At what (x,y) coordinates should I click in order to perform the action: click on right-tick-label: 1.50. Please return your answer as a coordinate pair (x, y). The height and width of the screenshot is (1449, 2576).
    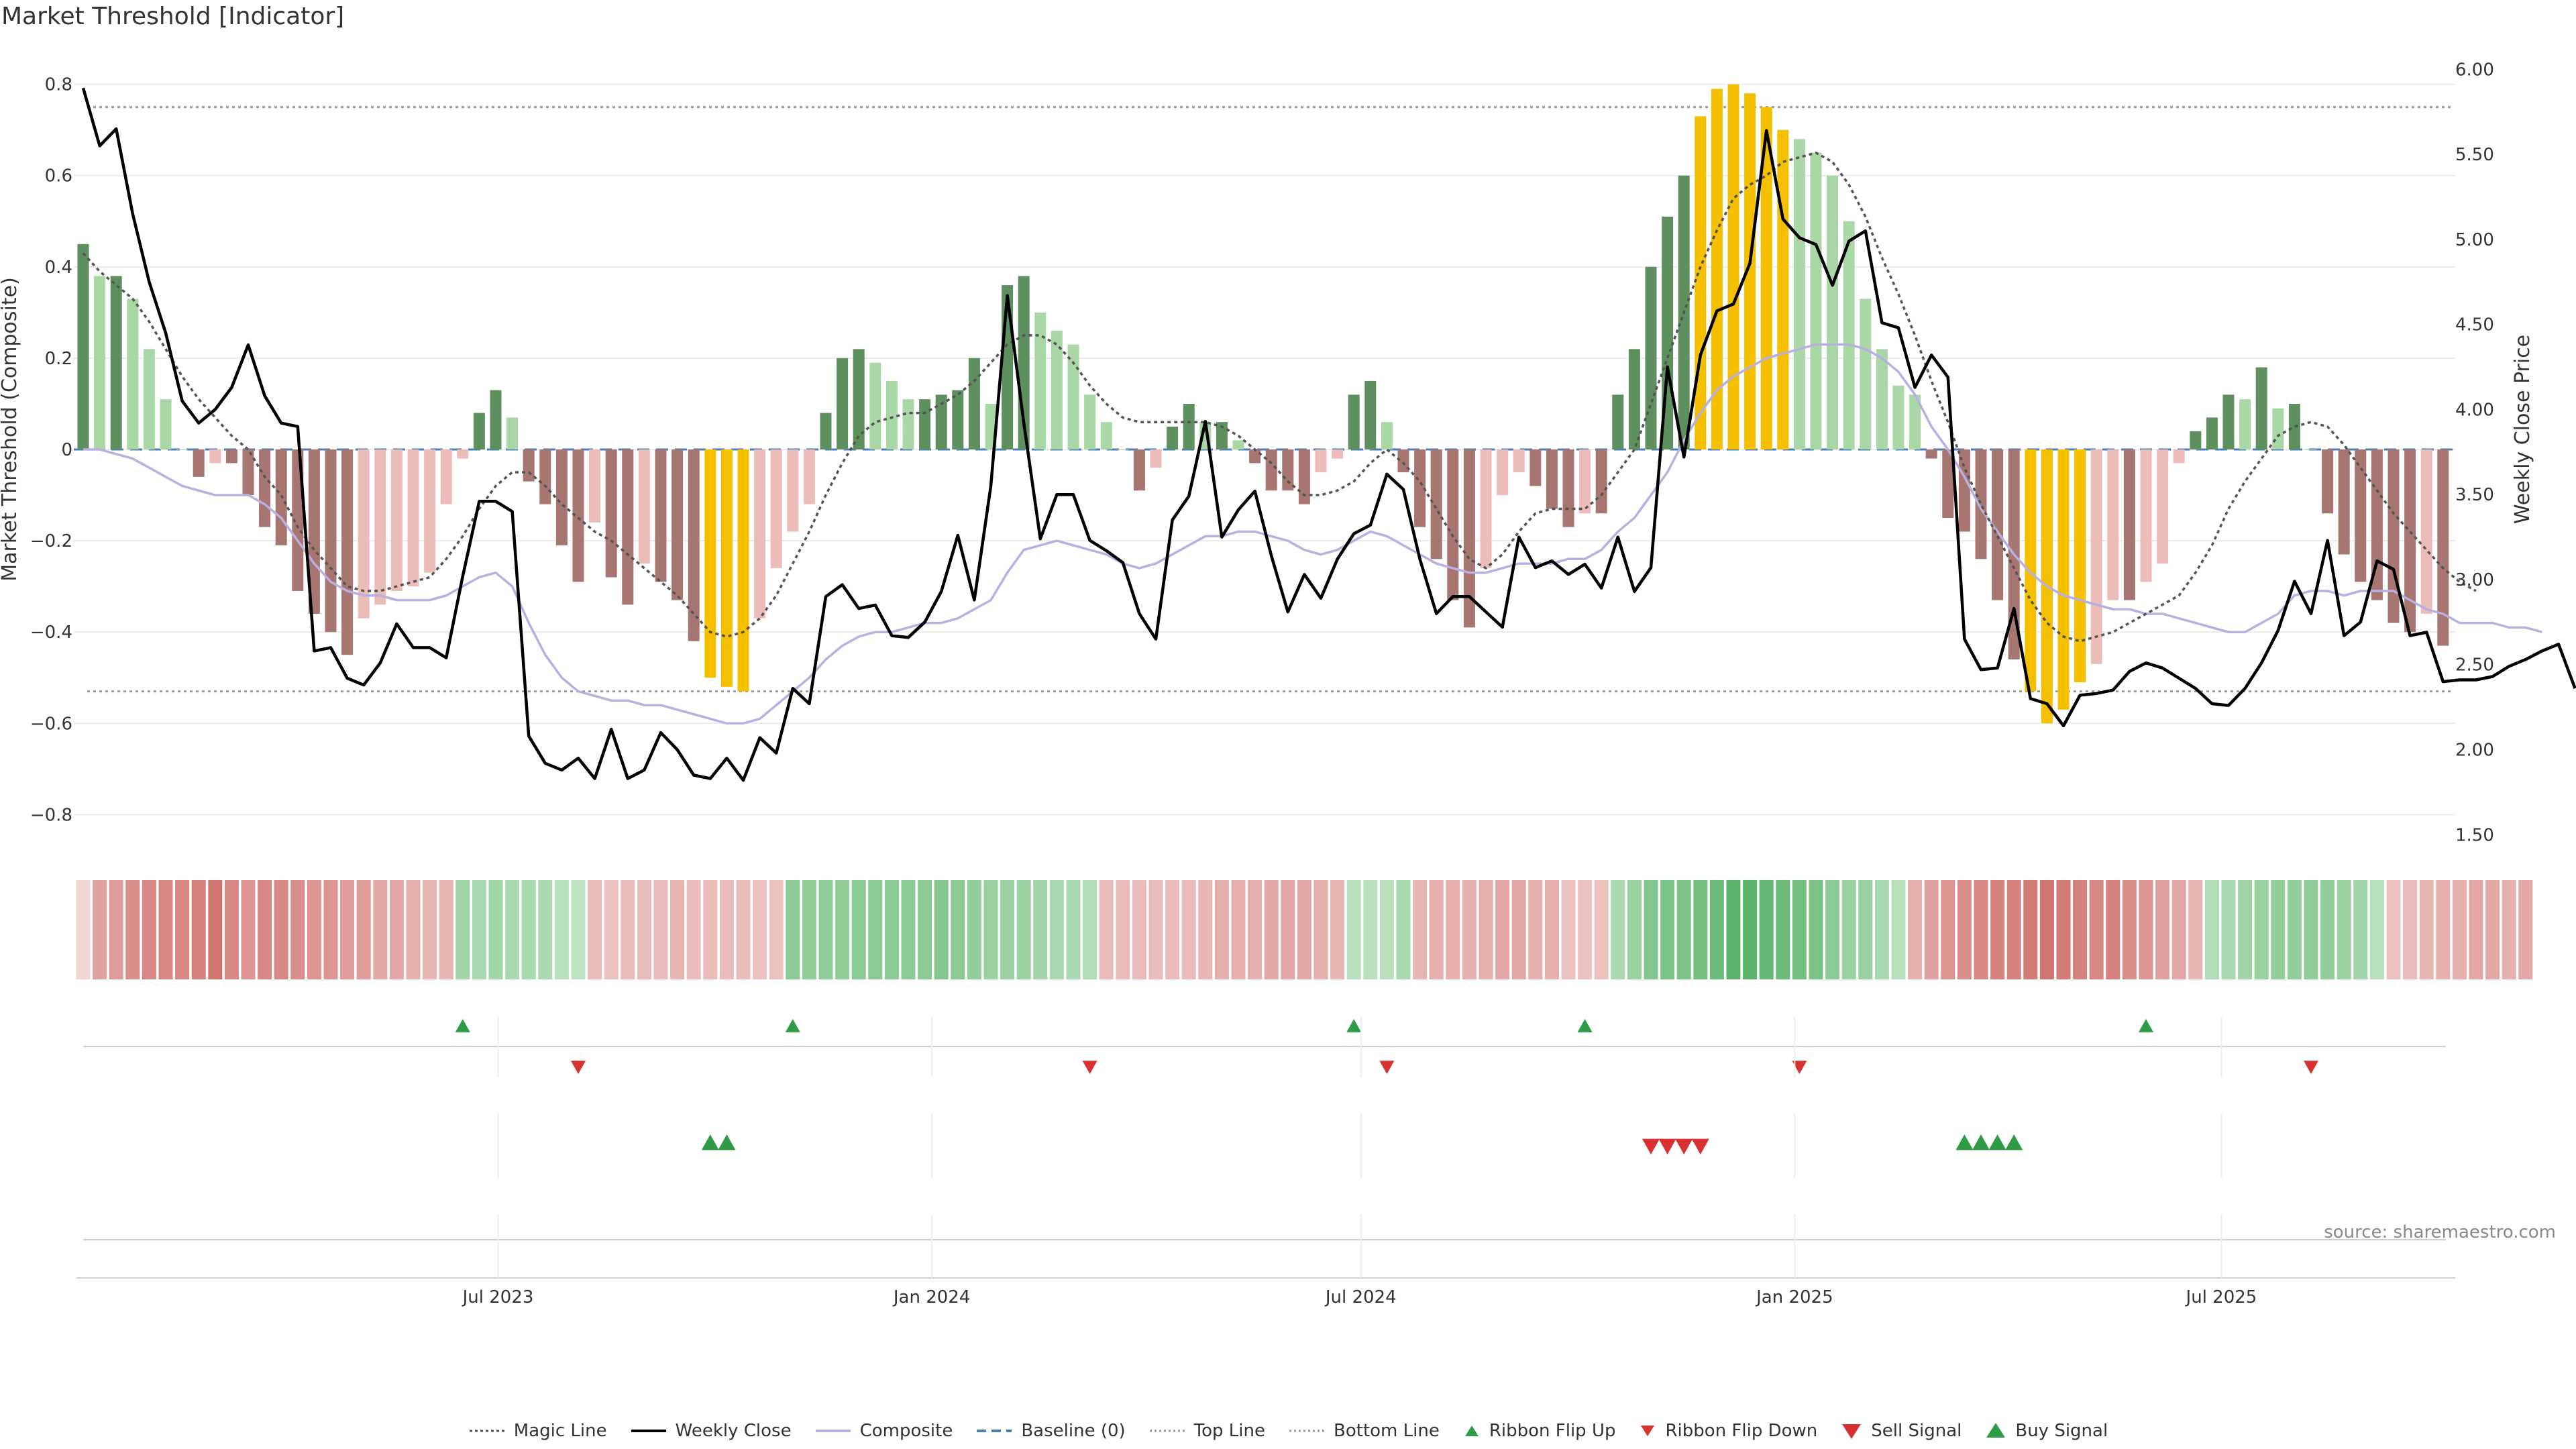
    Looking at the image, I should click on (2474, 835).